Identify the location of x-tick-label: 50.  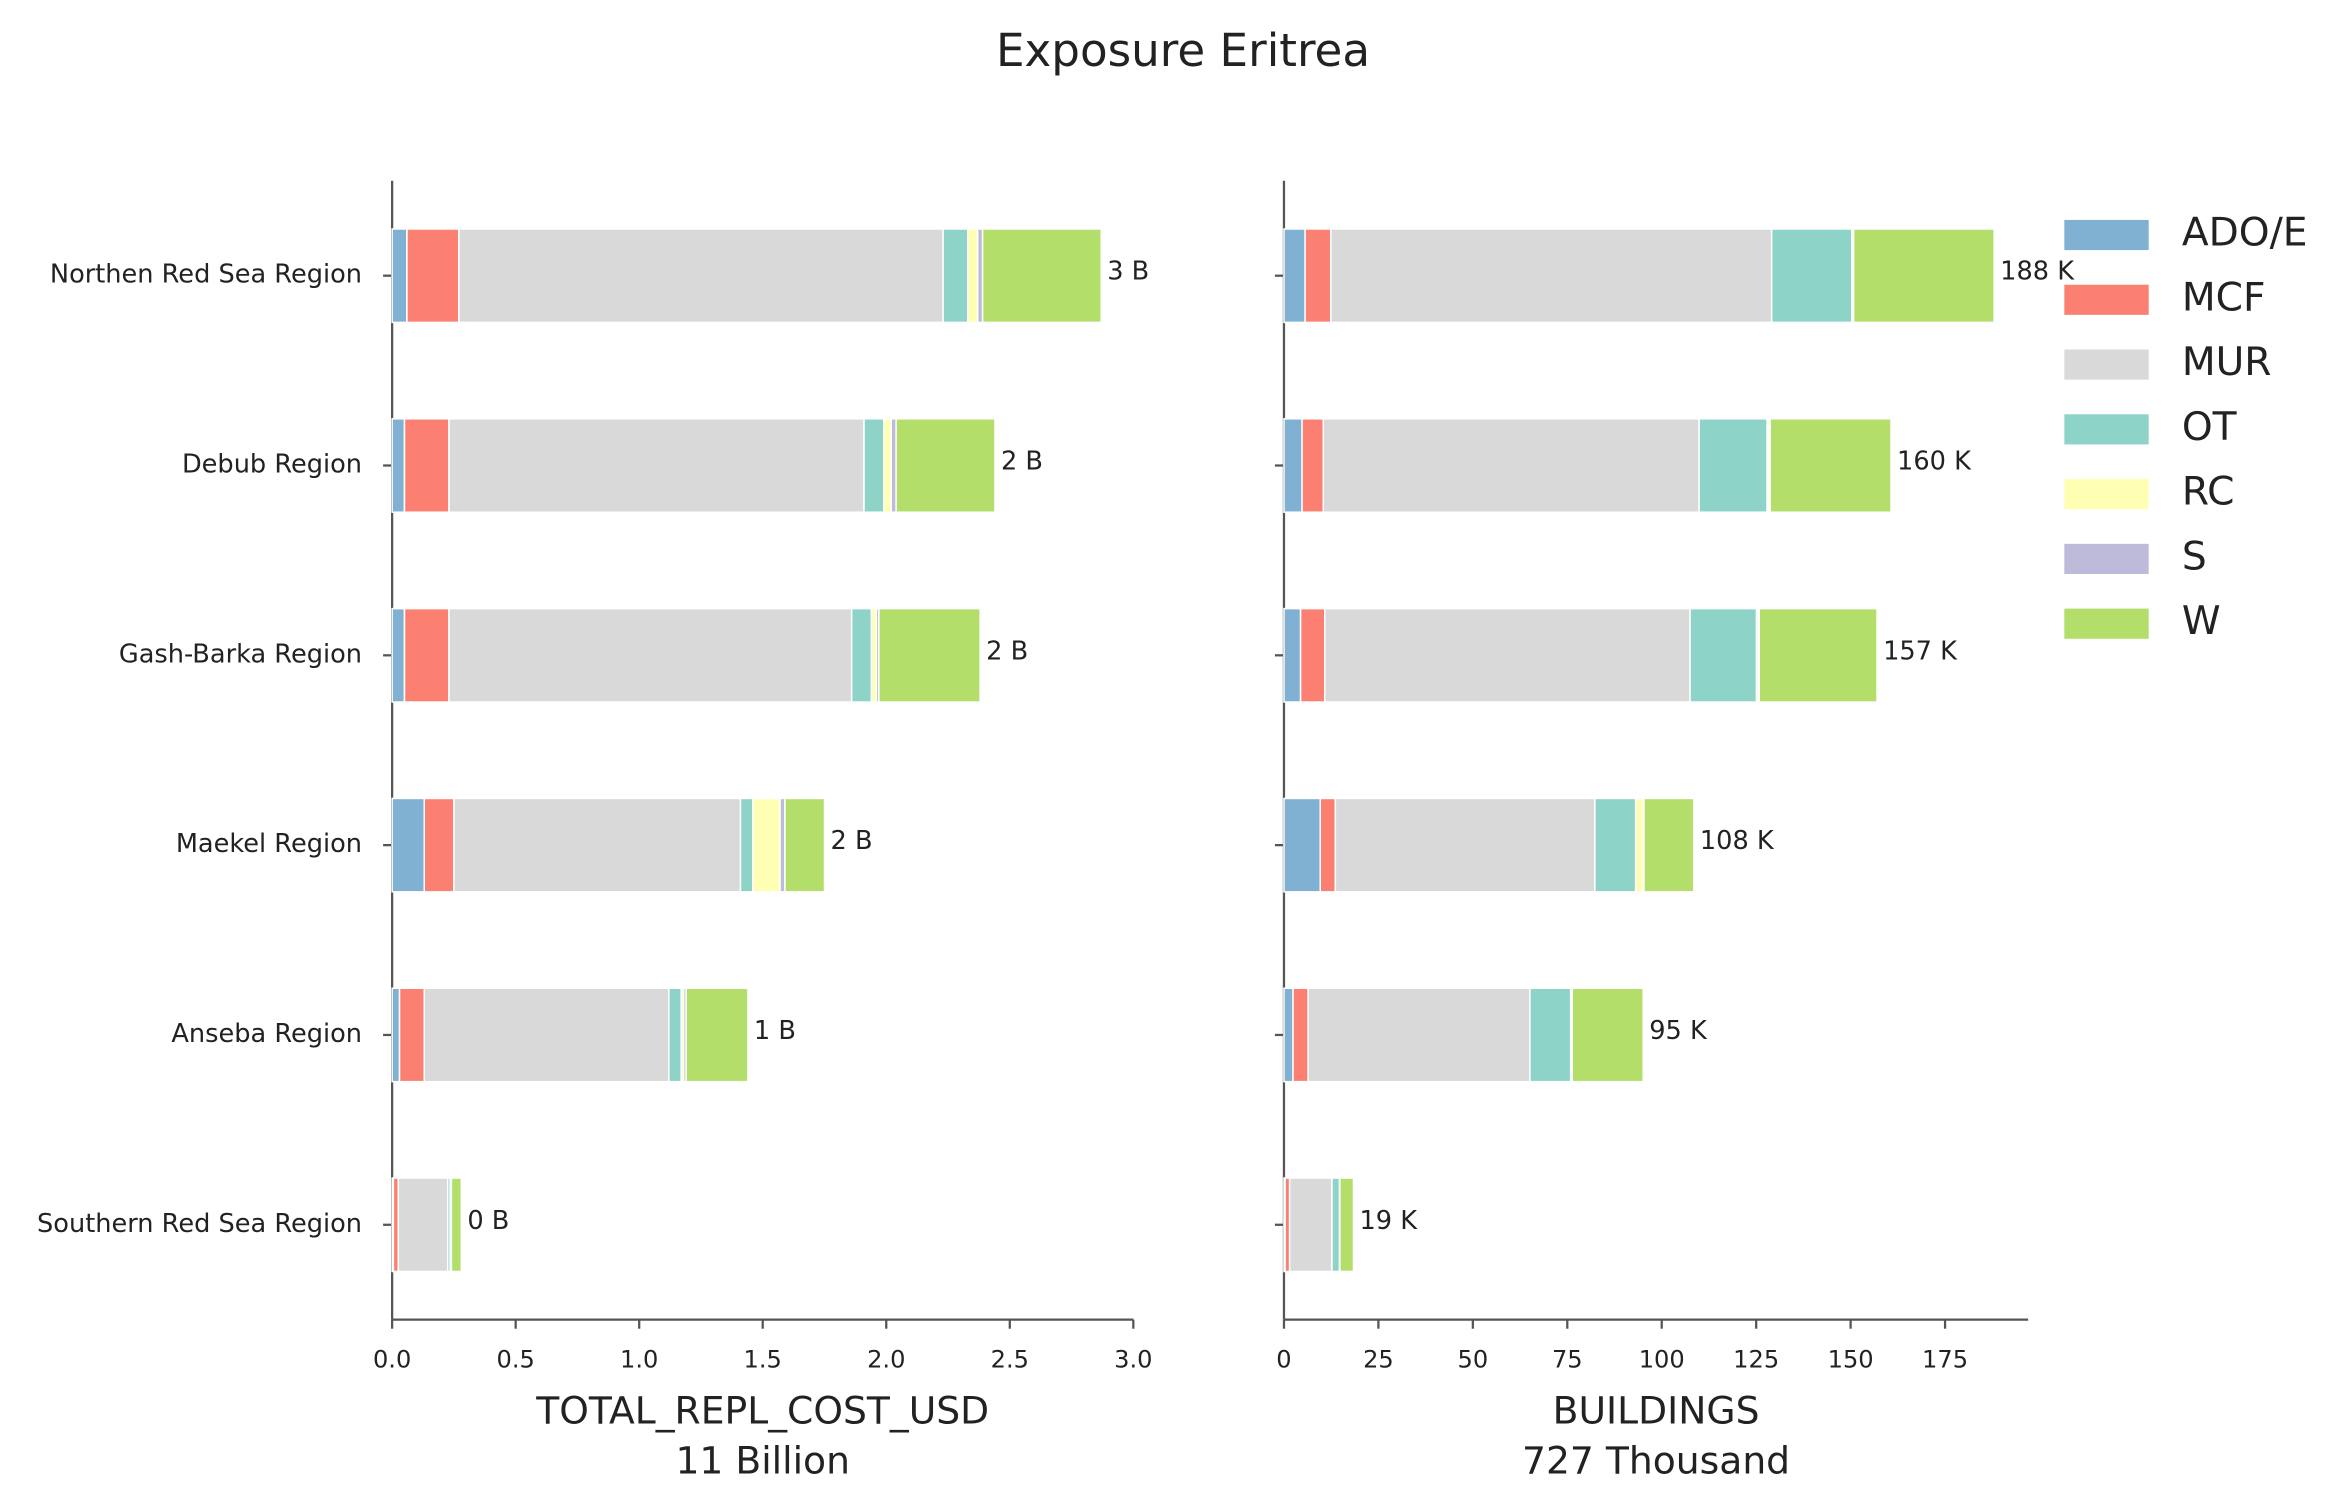
(1473, 1359).